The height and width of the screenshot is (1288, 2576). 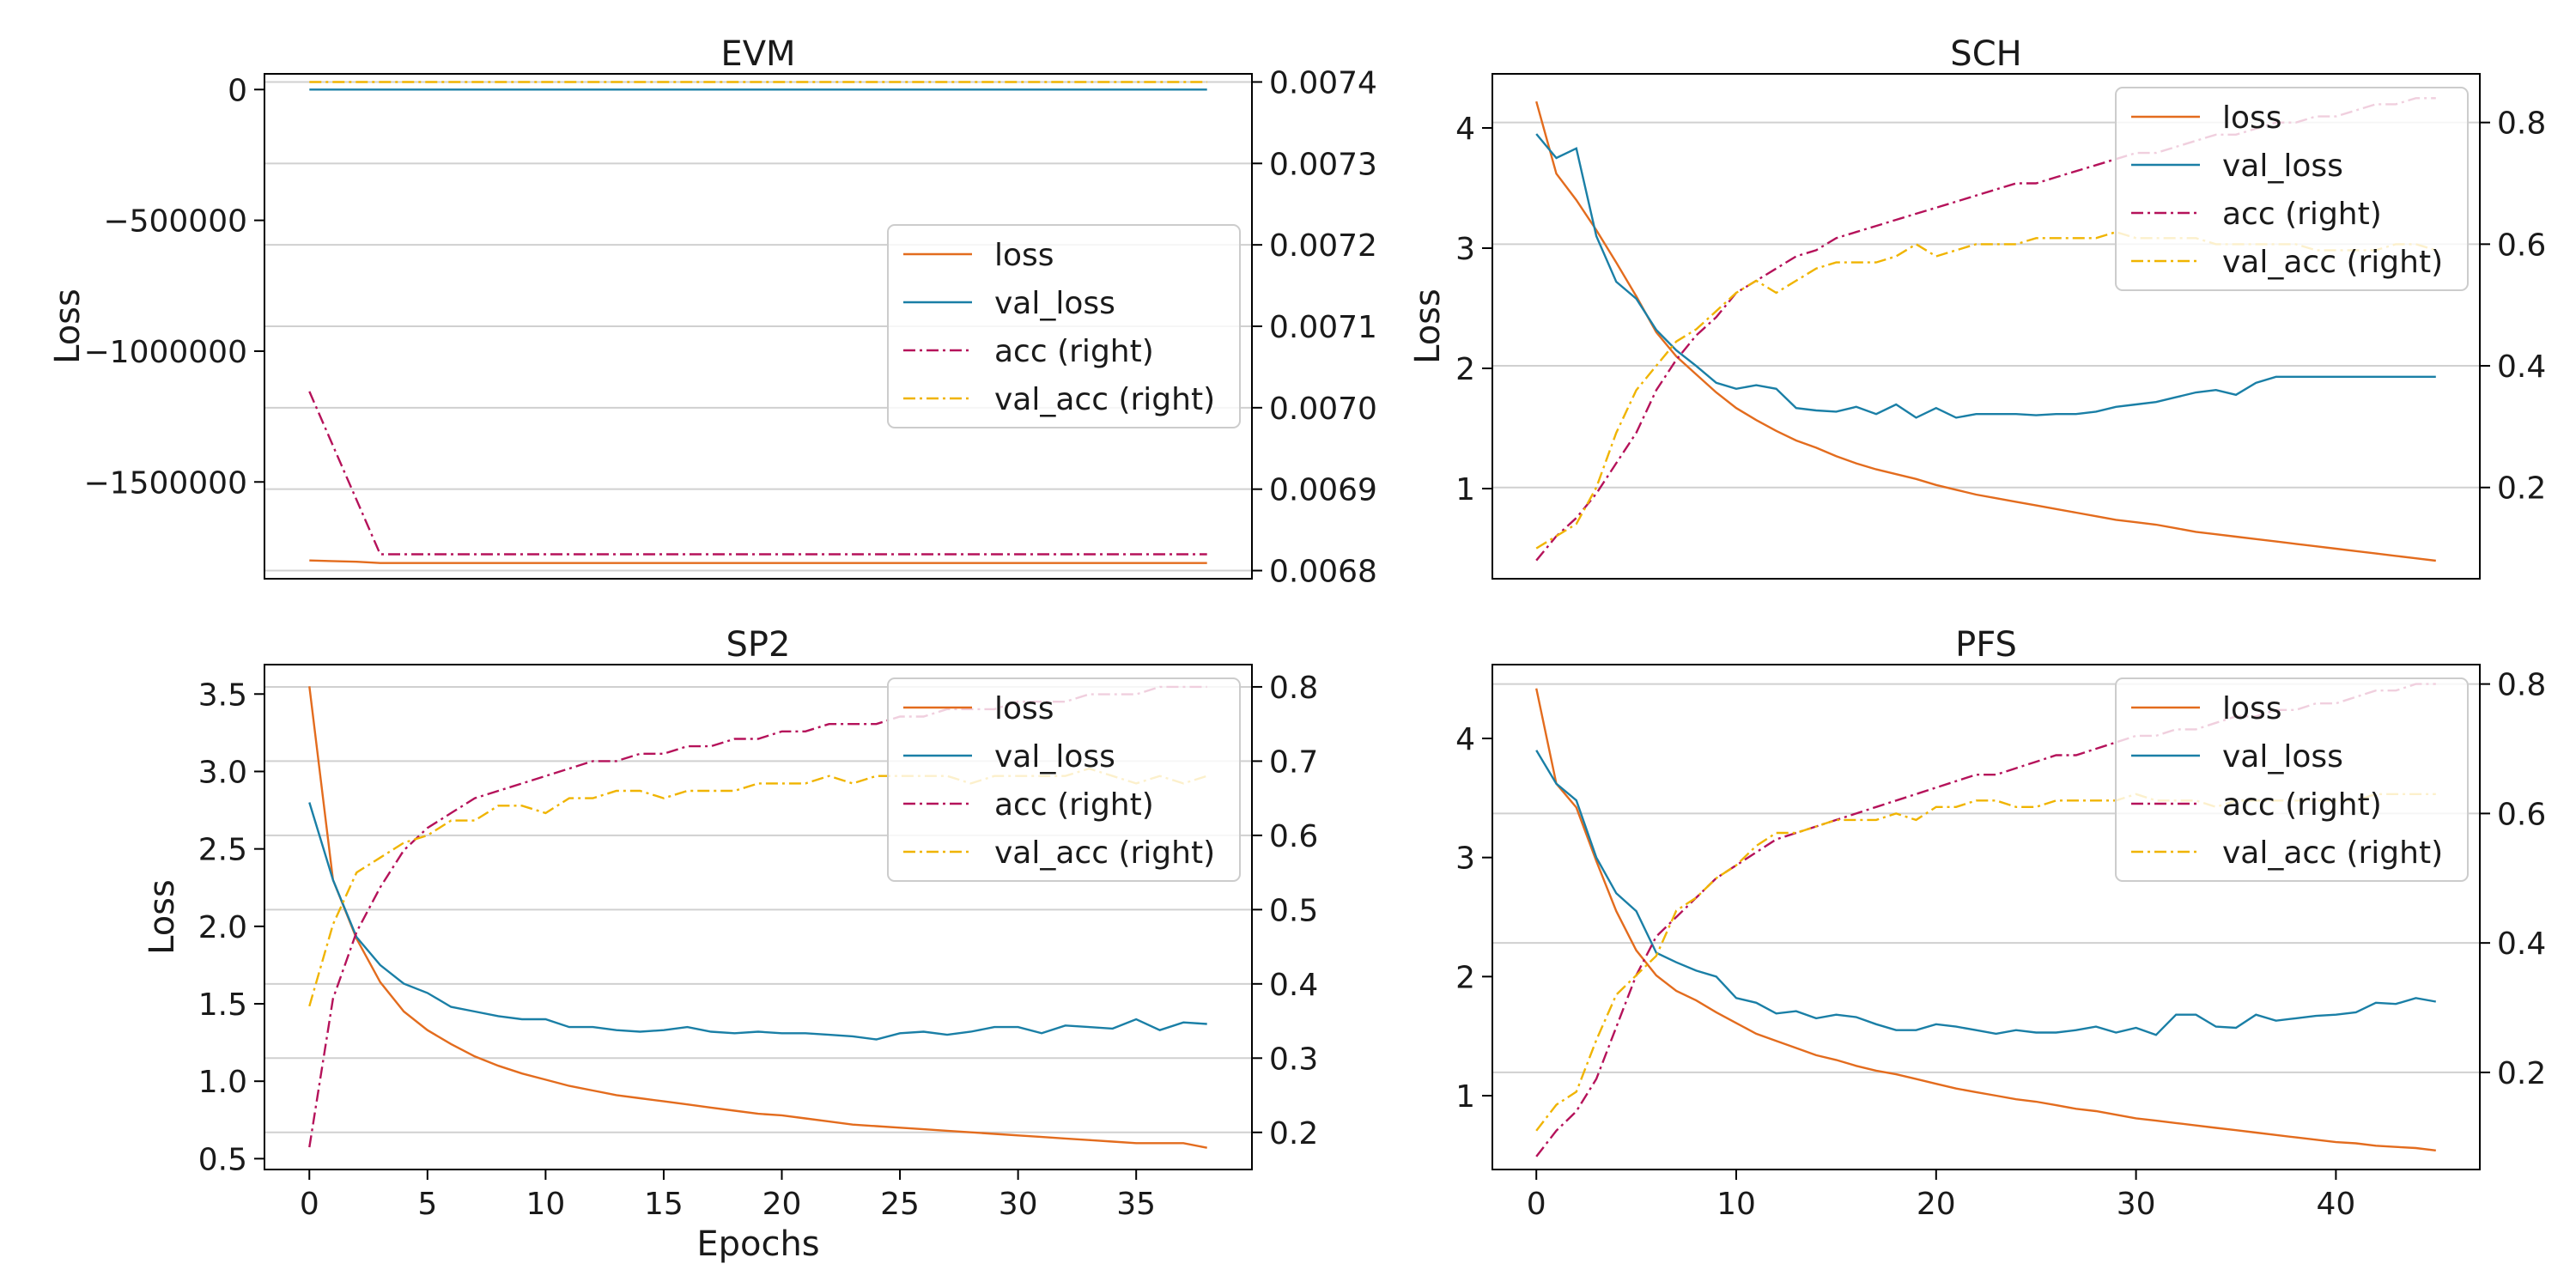 I want to click on y-right-tick-label: 0.0068, so click(x=1323, y=572).